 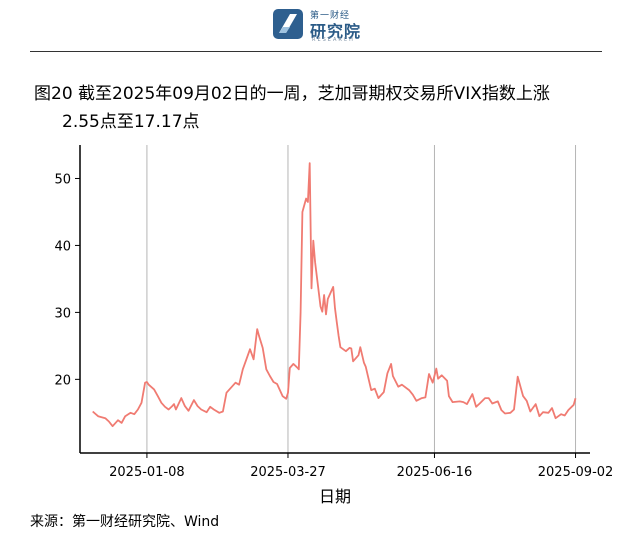 What do you see at coordinates (316, 51) in the screenshot?
I see `header-divider` at bounding box center [316, 51].